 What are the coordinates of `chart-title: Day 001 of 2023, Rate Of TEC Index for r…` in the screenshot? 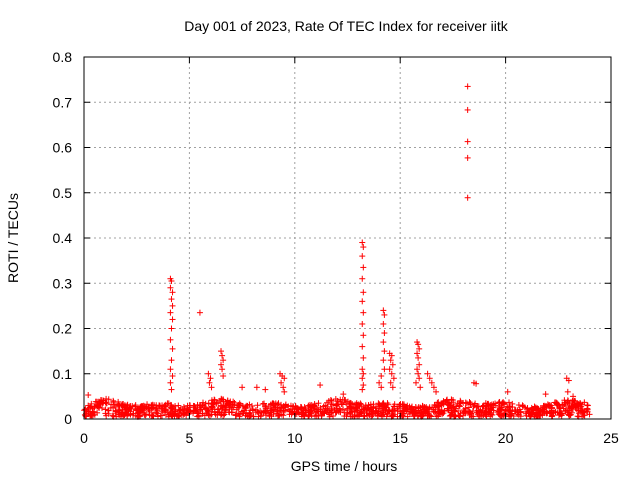 It's located at (346, 26).